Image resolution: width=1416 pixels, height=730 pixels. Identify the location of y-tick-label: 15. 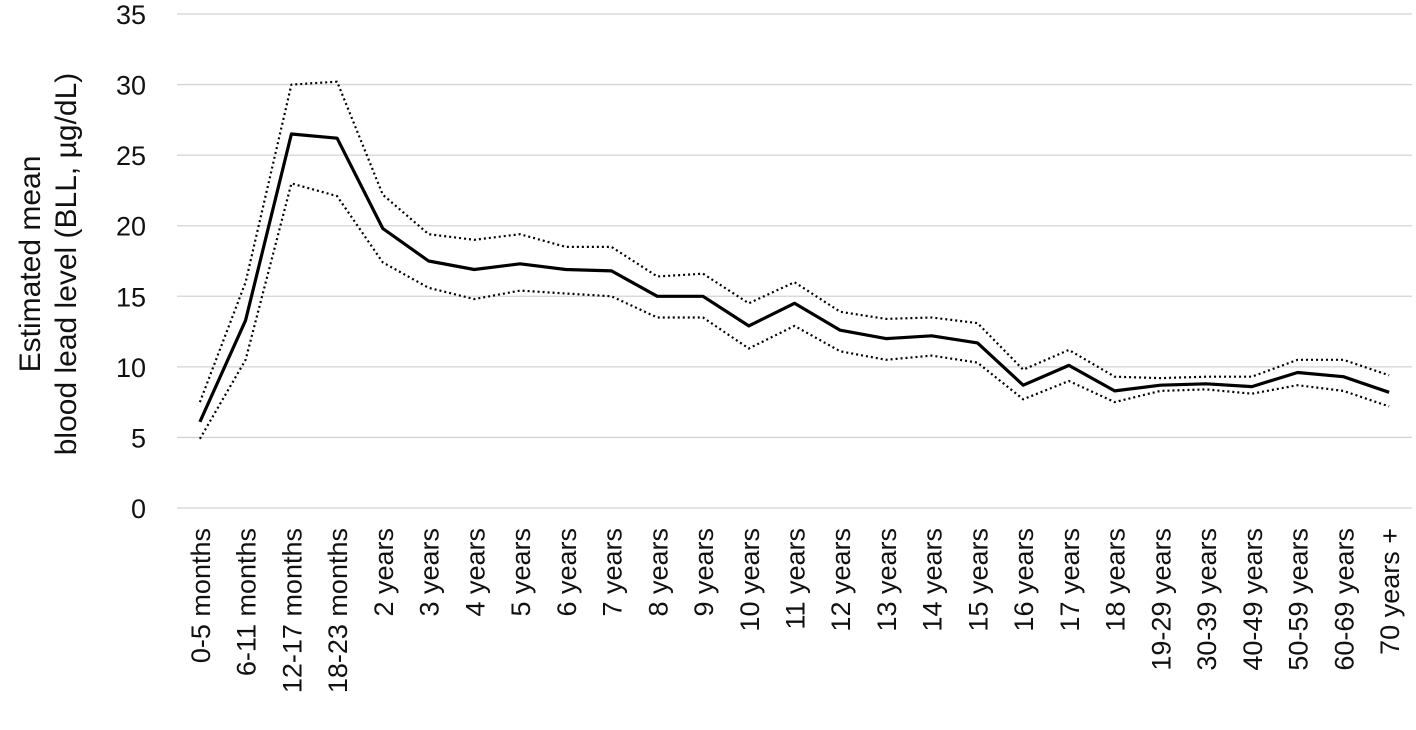
(131, 297).